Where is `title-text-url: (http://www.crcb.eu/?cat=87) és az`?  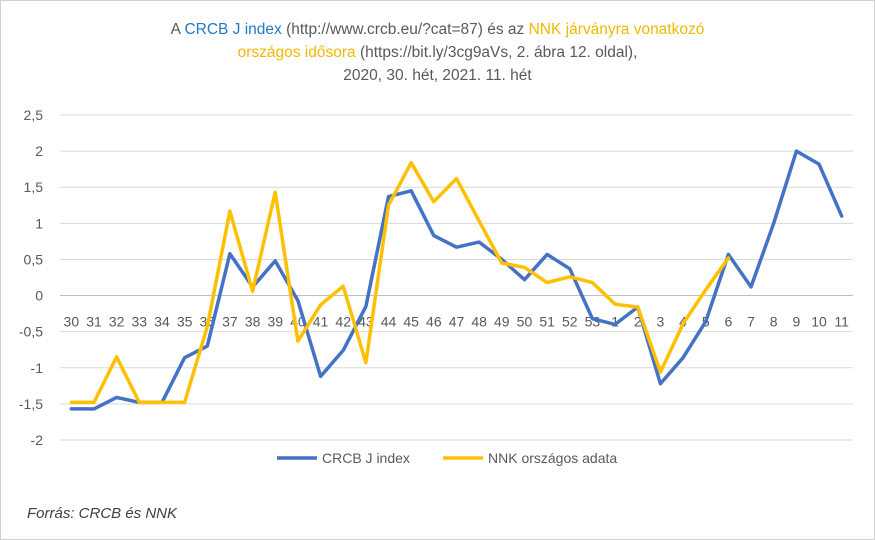 title-text-url: (http://www.crcb.eu/?cat=87) és az is located at coordinates (405, 29).